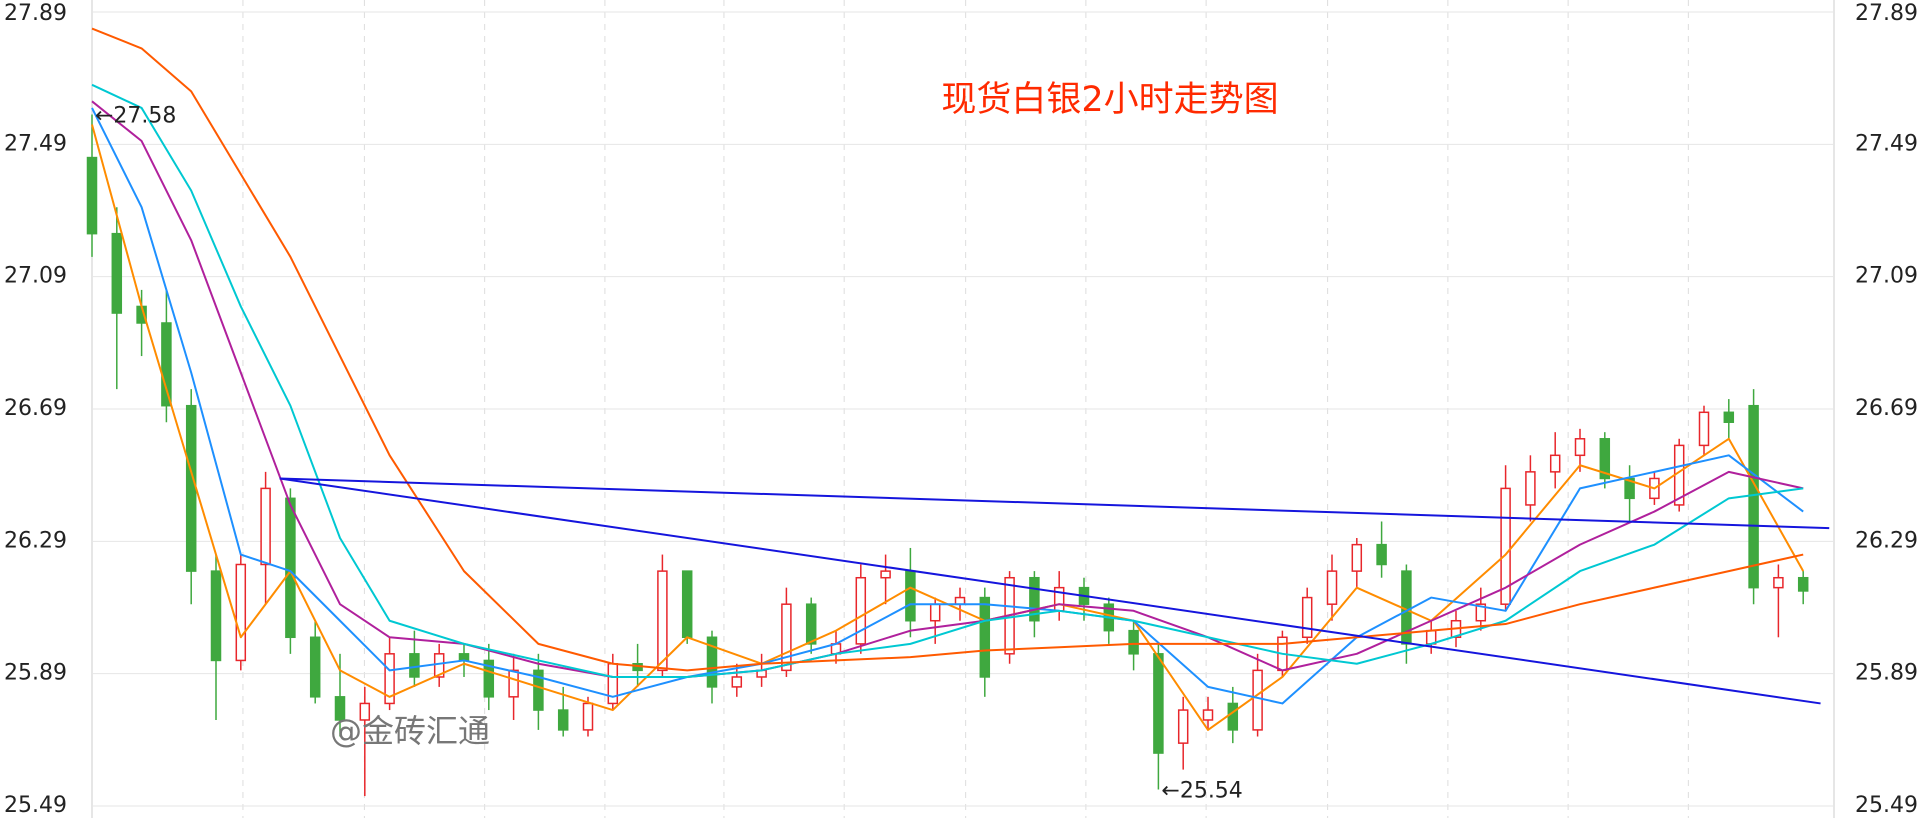 The image size is (1924, 818). I want to click on annotation: ←25.54, so click(1201, 790).